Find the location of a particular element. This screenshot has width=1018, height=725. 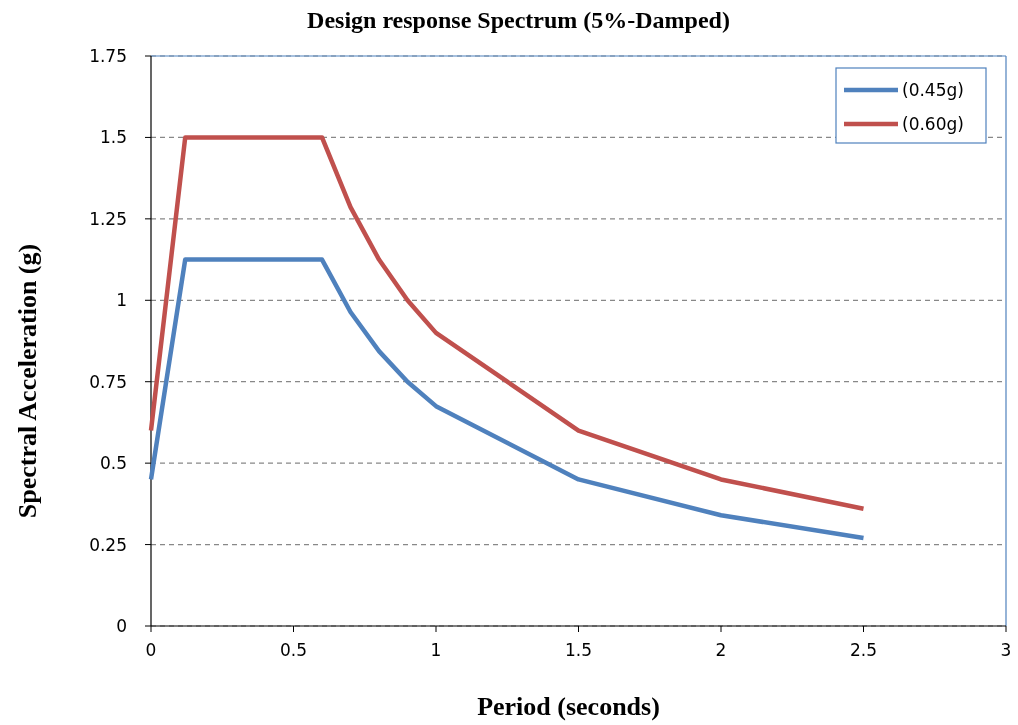

y-tick-label: 0.75 is located at coordinates (108, 381).